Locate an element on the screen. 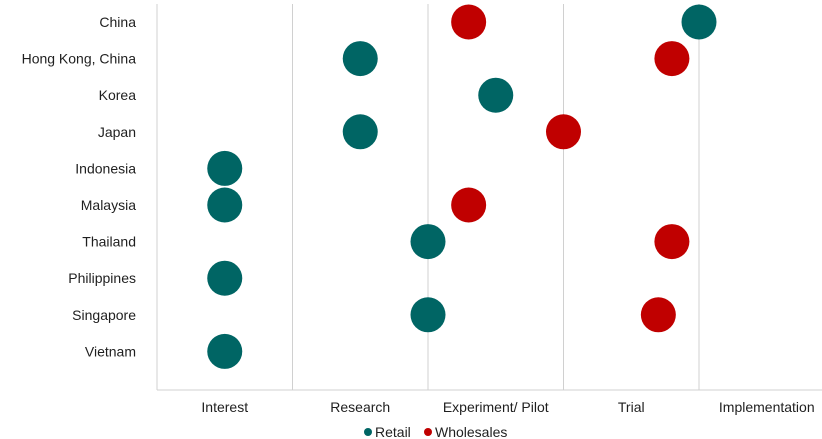 The image size is (822, 439). y-tick-label: Singapore is located at coordinates (104, 315).